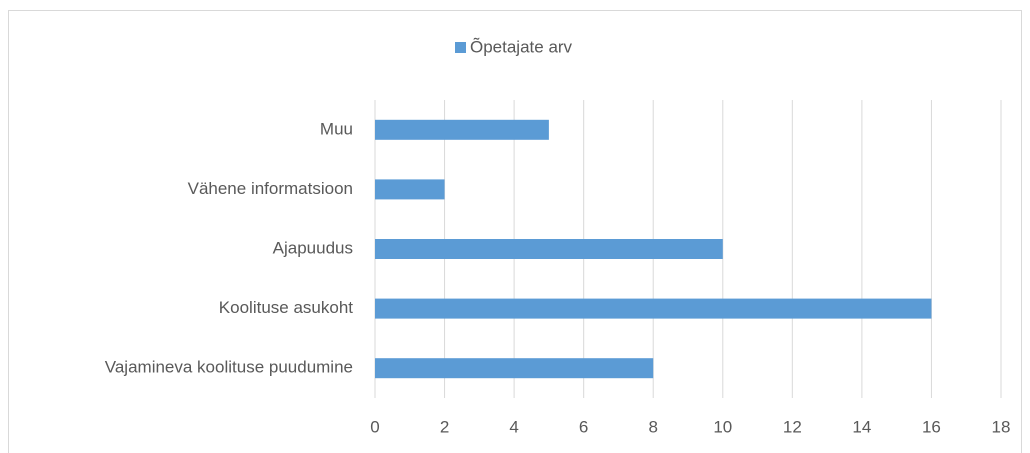 The width and height of the screenshot is (1030, 453). Describe the element at coordinates (722, 426) in the screenshot. I see `x-tick-label: 10` at that location.